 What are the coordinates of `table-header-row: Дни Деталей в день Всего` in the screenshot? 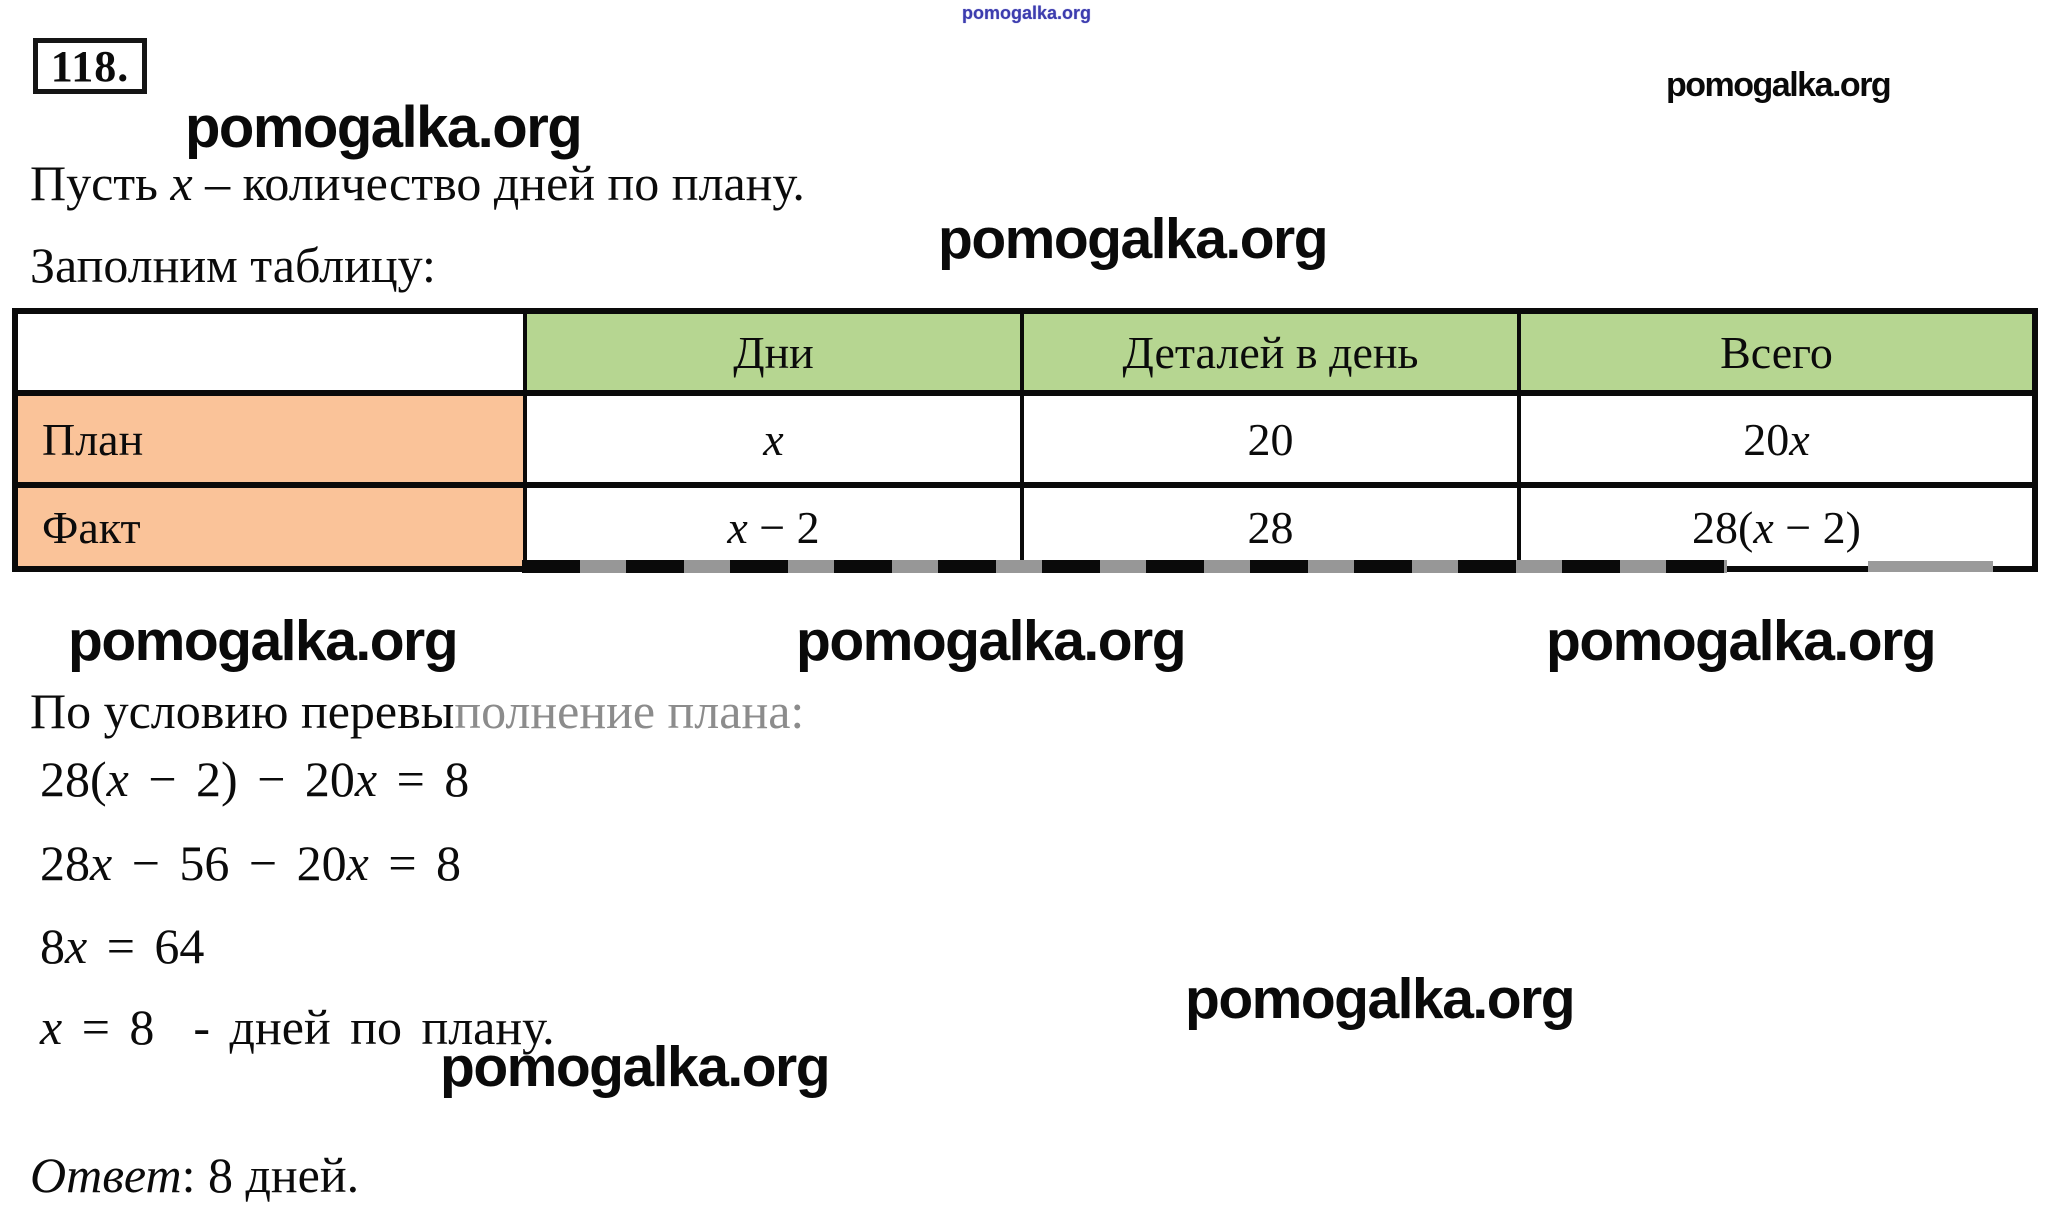 It's located at (1025, 352).